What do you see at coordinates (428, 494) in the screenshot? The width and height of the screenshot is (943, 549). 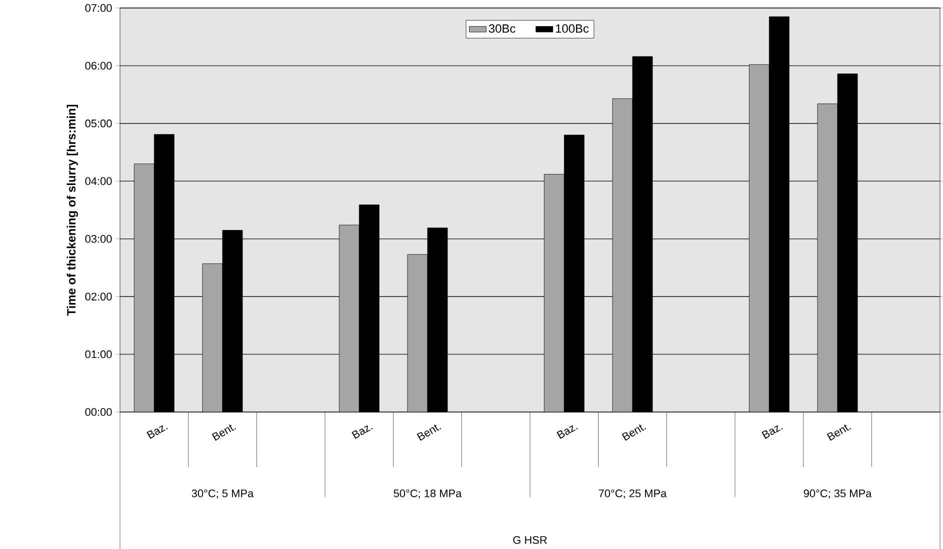 I see `text: 50°C; 18 MPa` at bounding box center [428, 494].